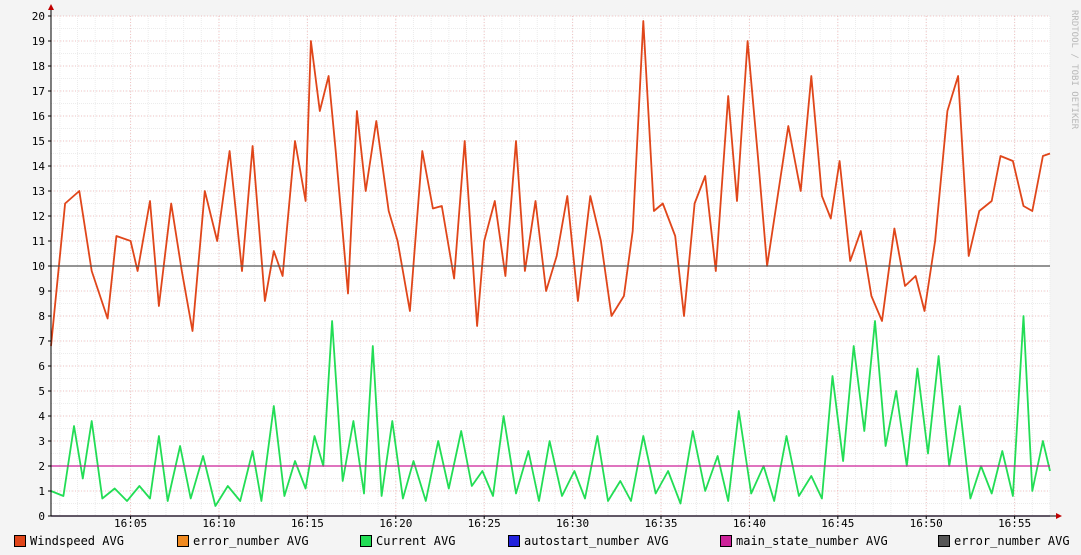 This screenshot has height=555, width=1081. I want to click on legend-item: Windspeed AVG, so click(69, 541).